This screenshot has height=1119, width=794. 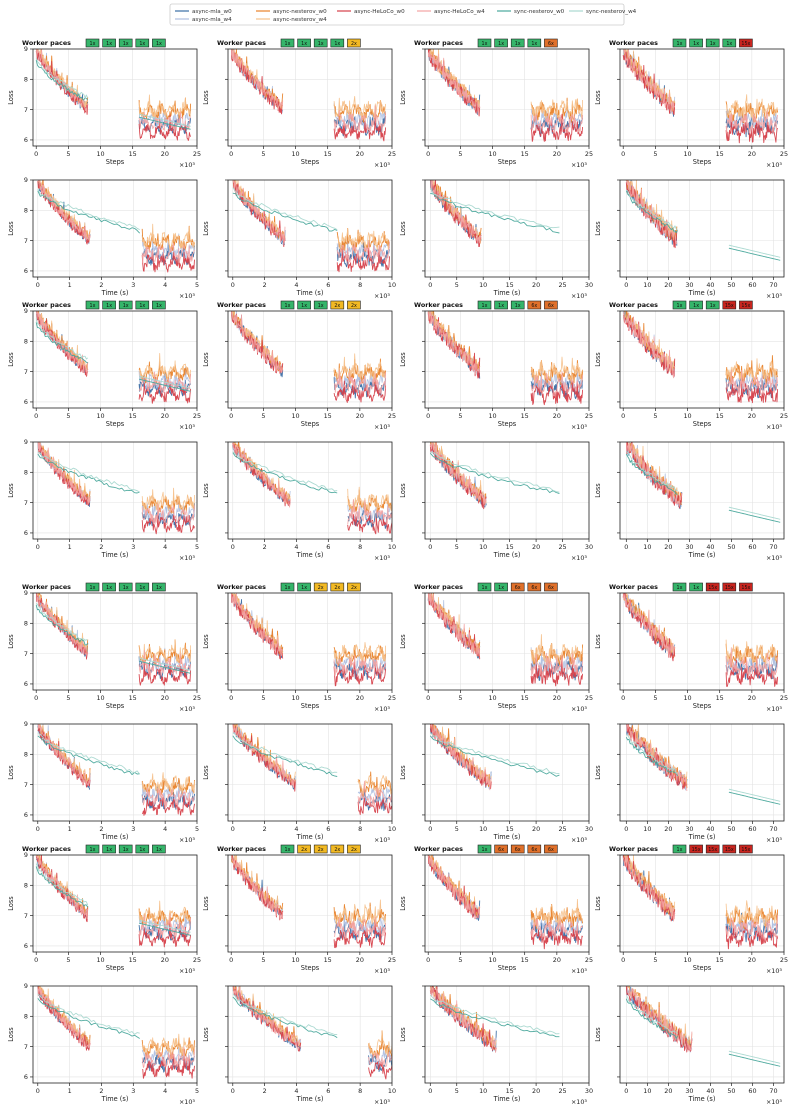 What do you see at coordinates (26, 140) in the screenshot?
I see `y-tick-label: 6` at bounding box center [26, 140].